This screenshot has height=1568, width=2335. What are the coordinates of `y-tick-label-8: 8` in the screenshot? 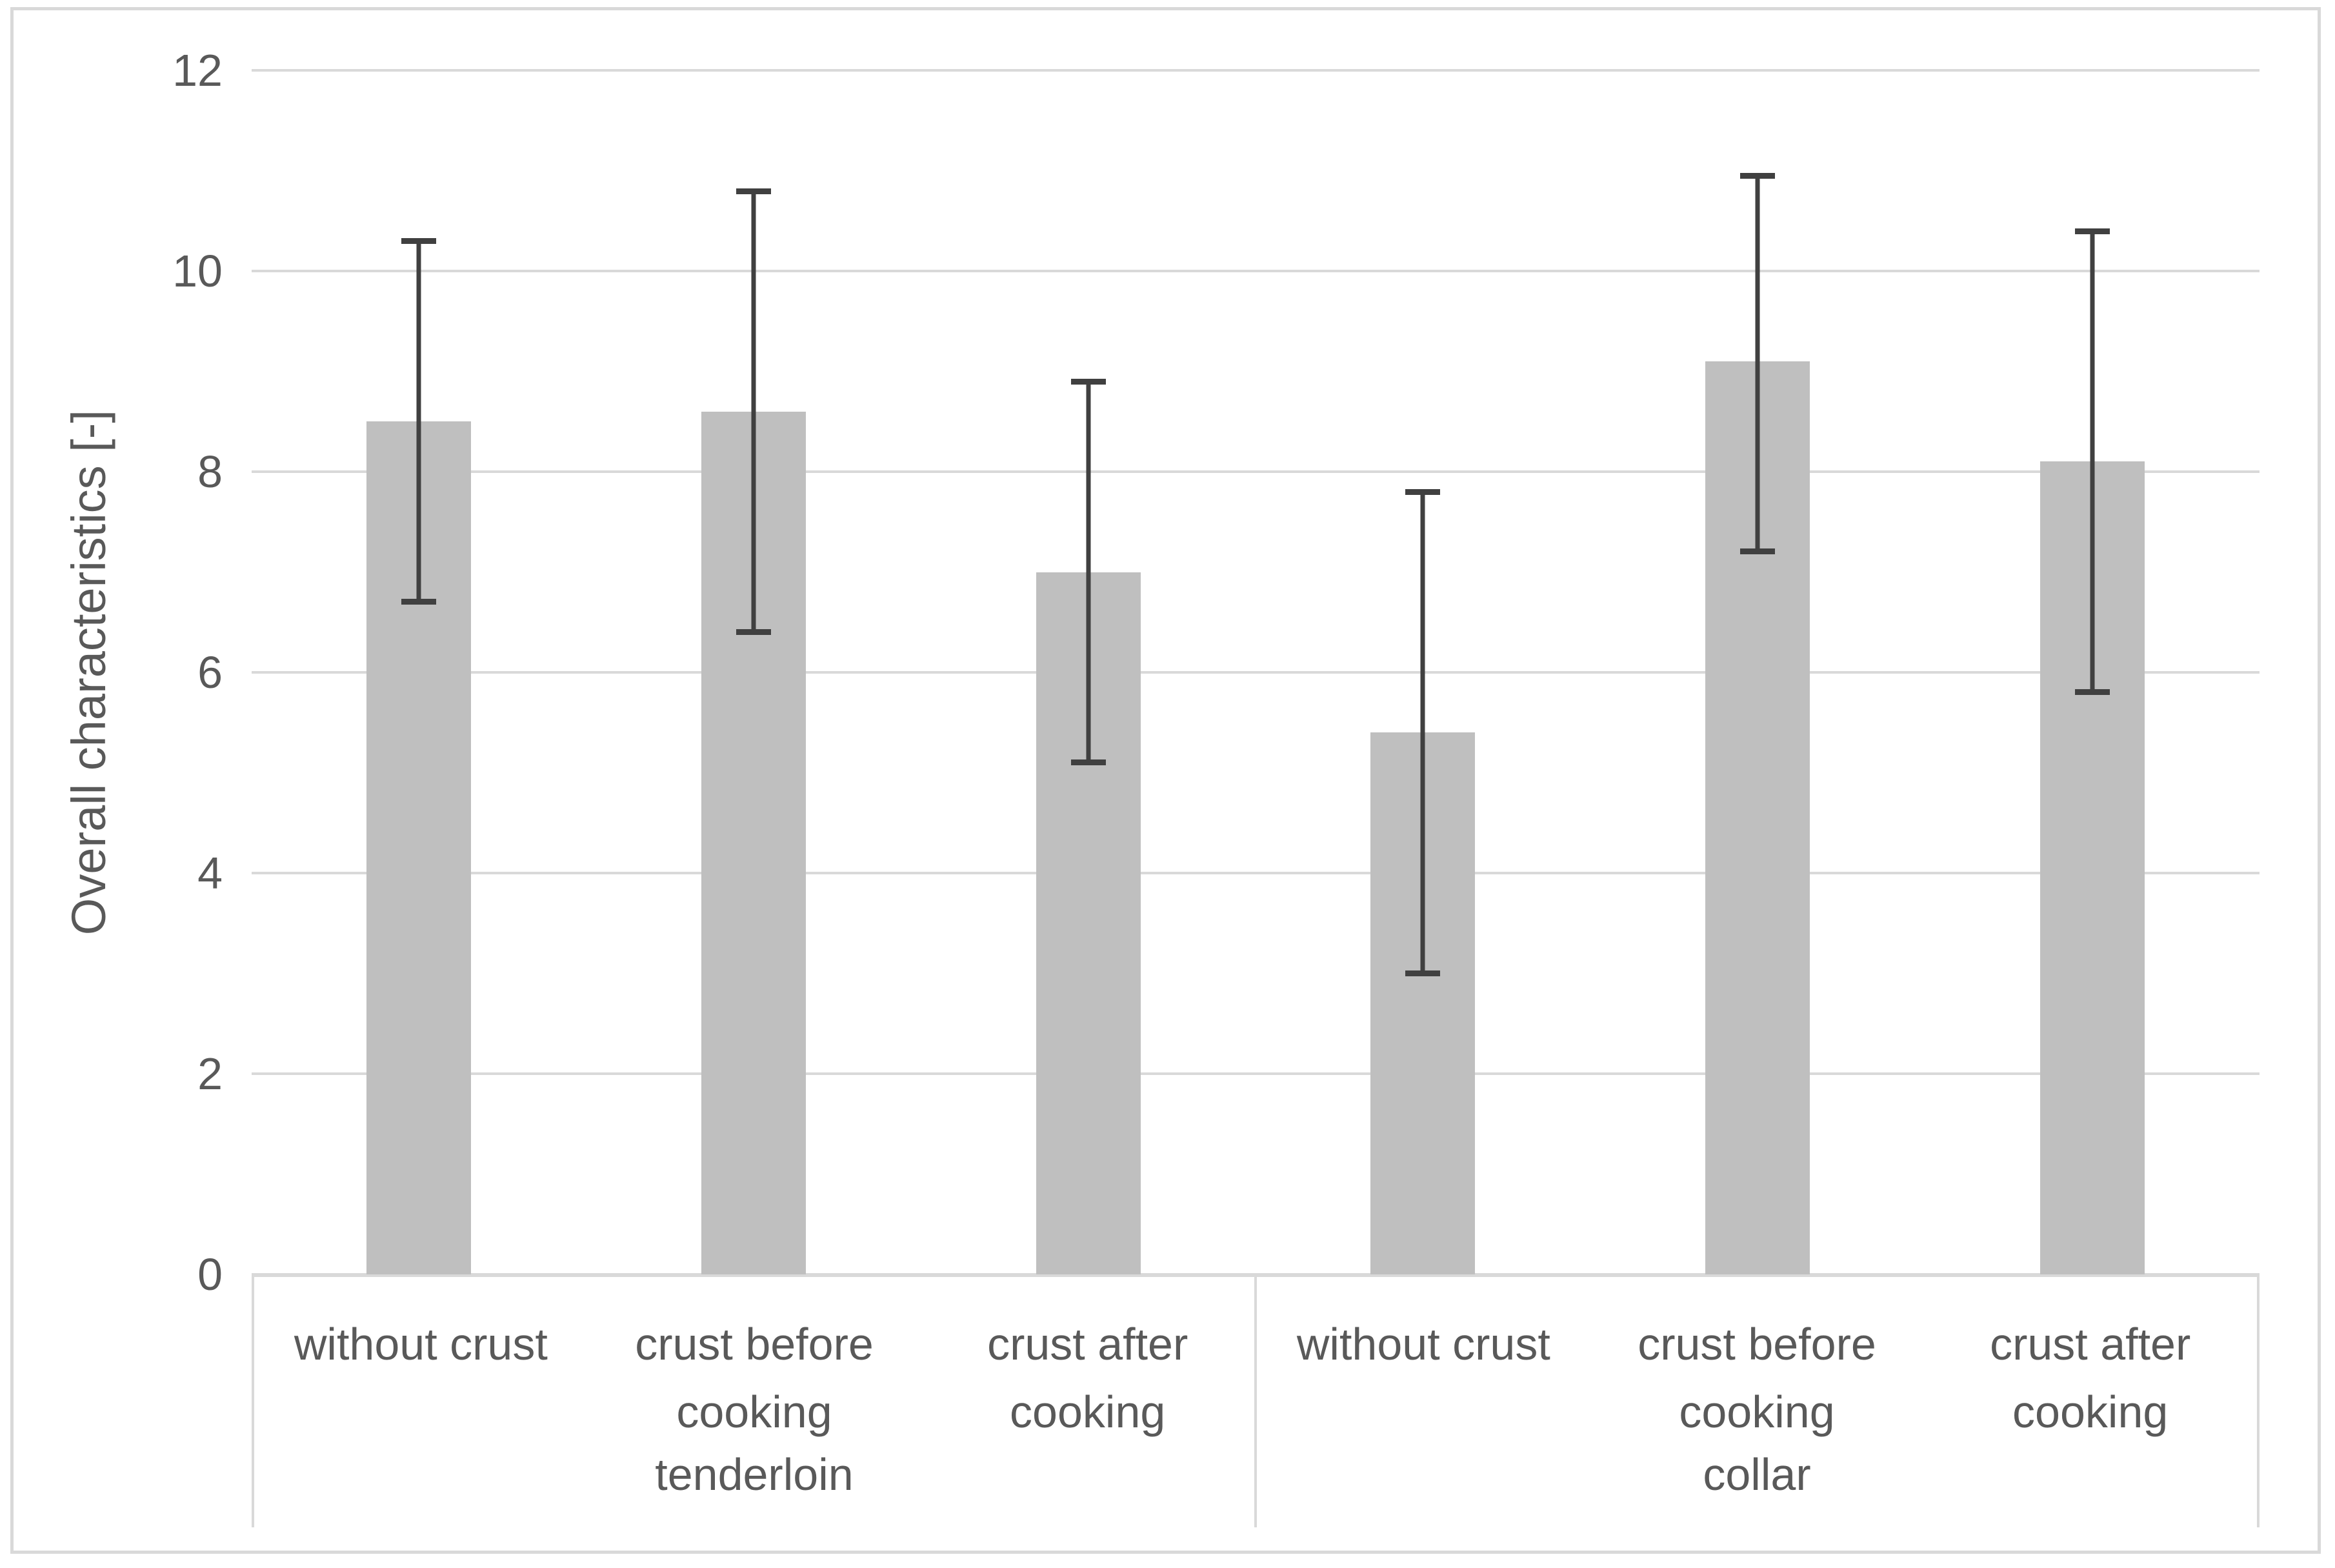 It's located at (210, 471).